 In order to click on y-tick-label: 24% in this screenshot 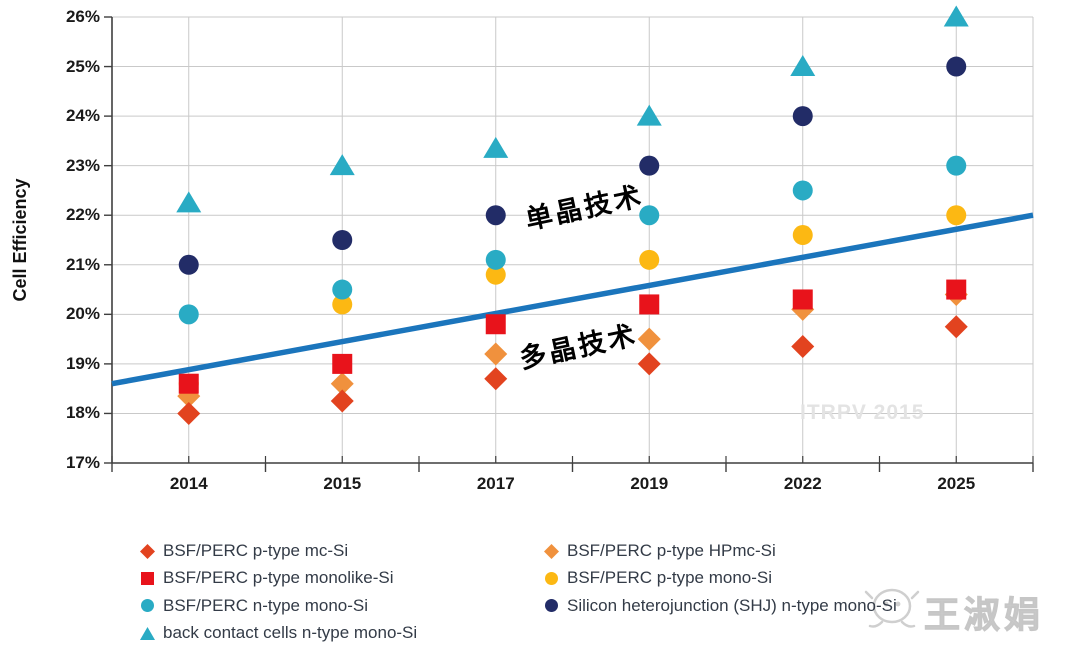, I will do `click(82, 116)`.